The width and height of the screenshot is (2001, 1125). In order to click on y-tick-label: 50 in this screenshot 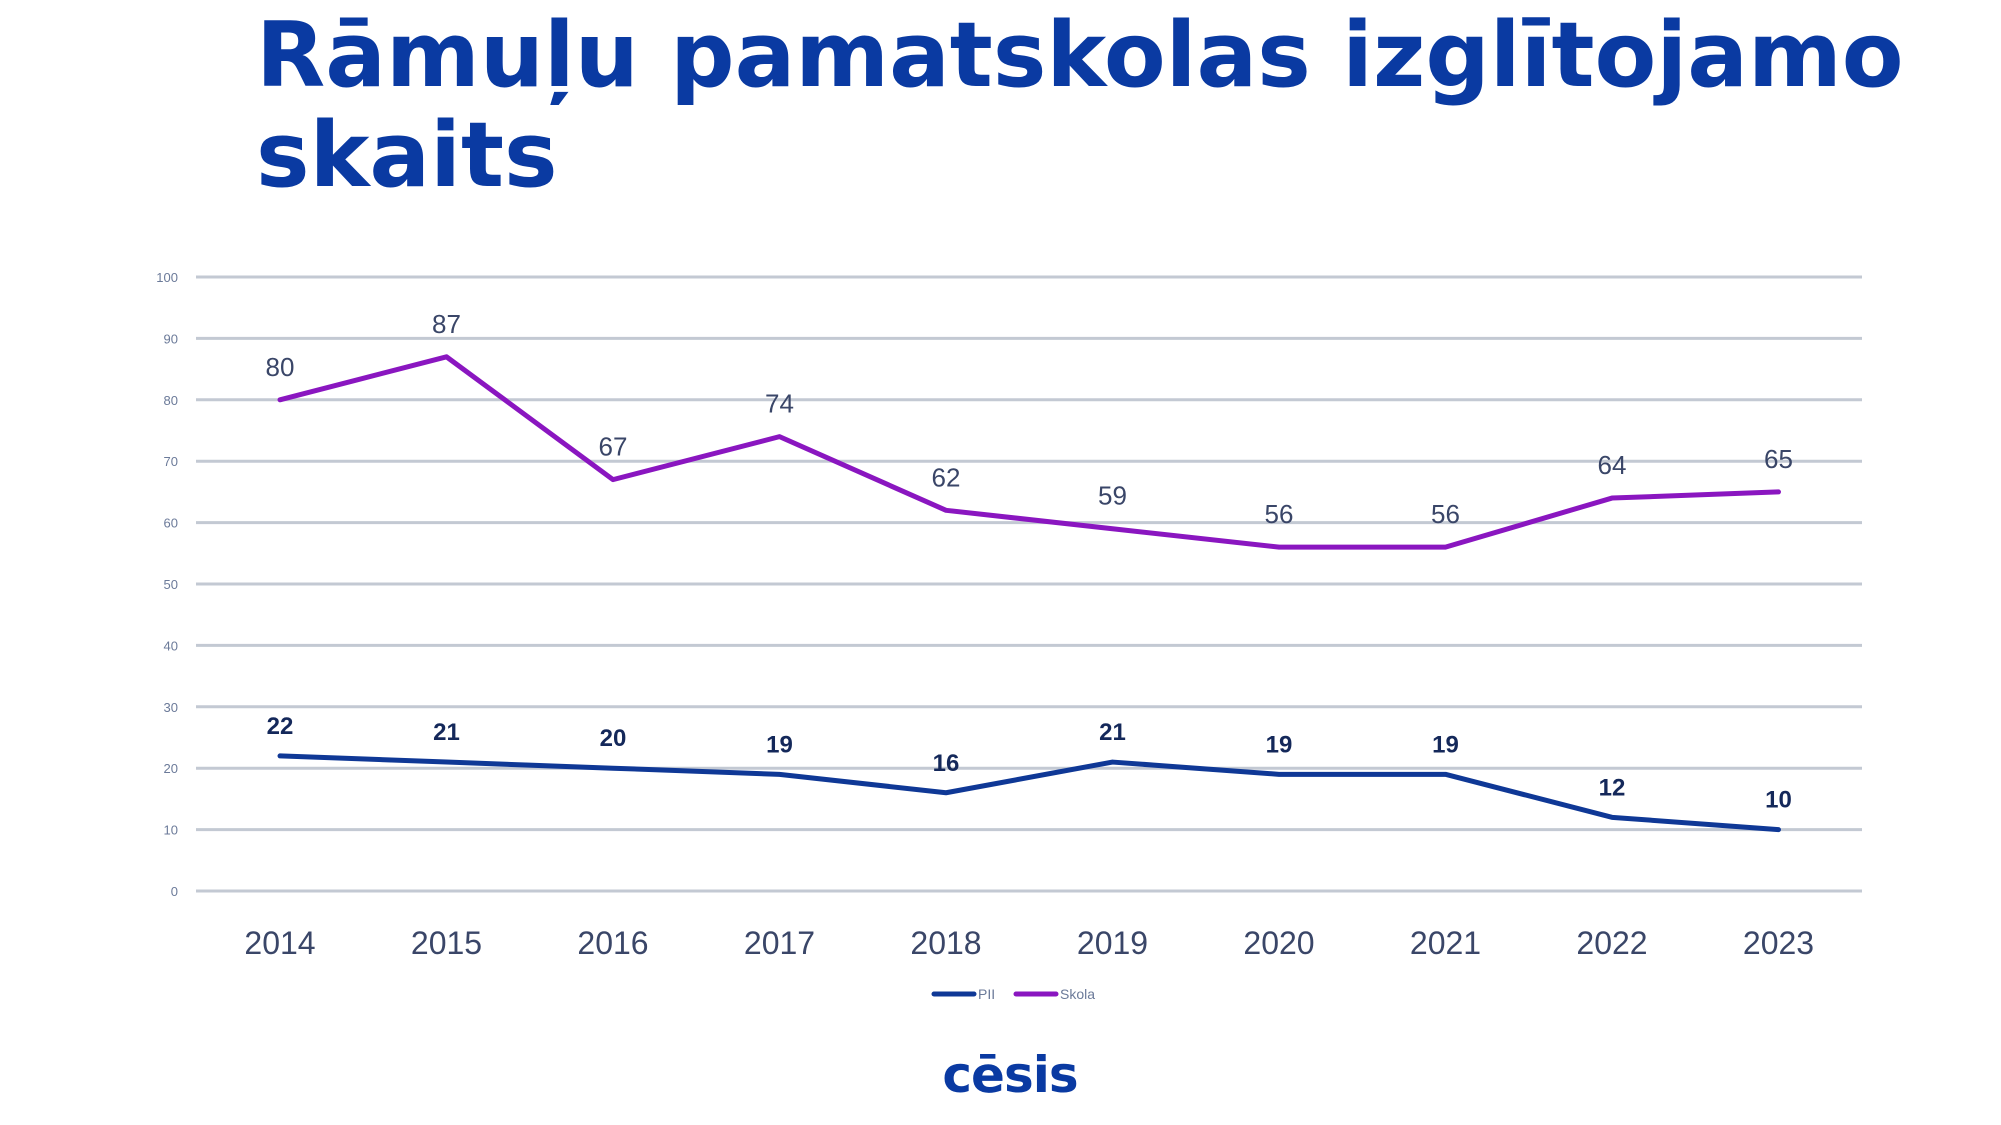, I will do `click(171, 584)`.